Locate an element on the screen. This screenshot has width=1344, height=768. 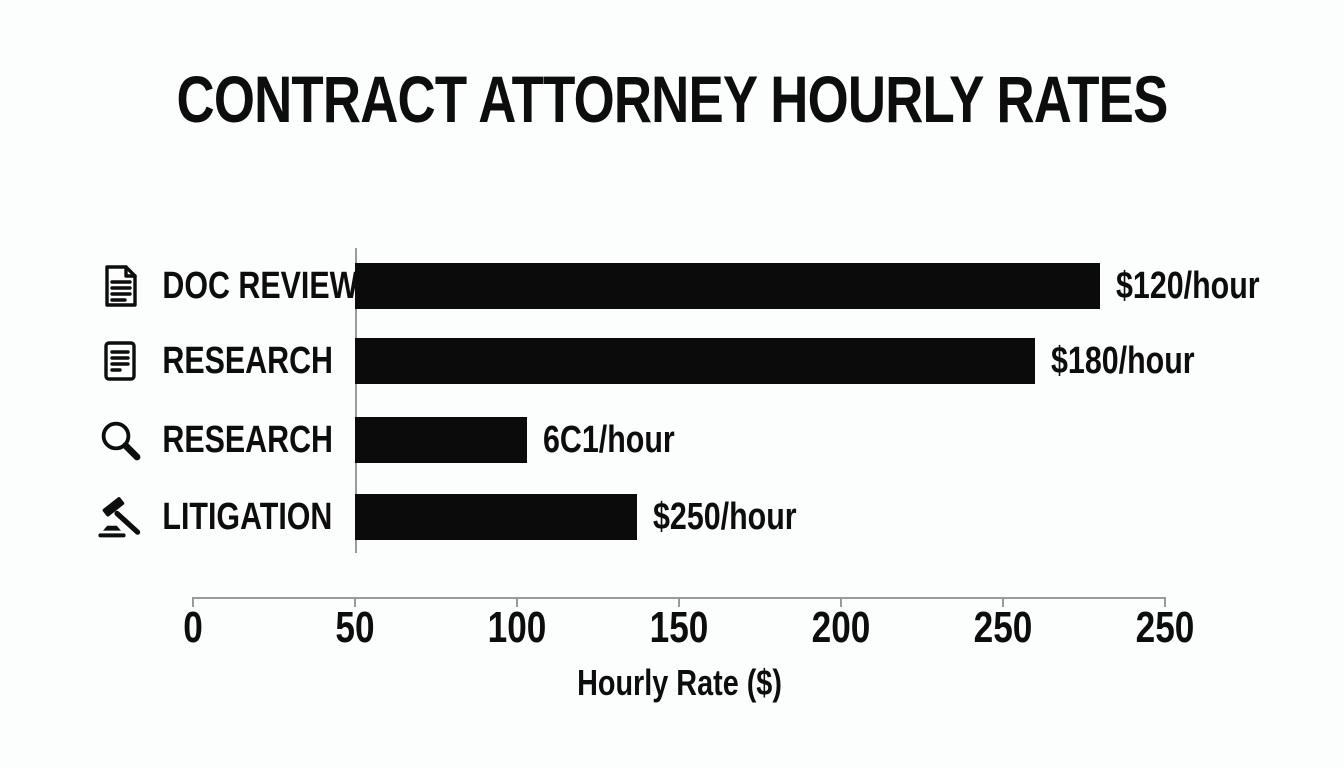
value-label: $120/hour is located at coordinates (1188, 286).